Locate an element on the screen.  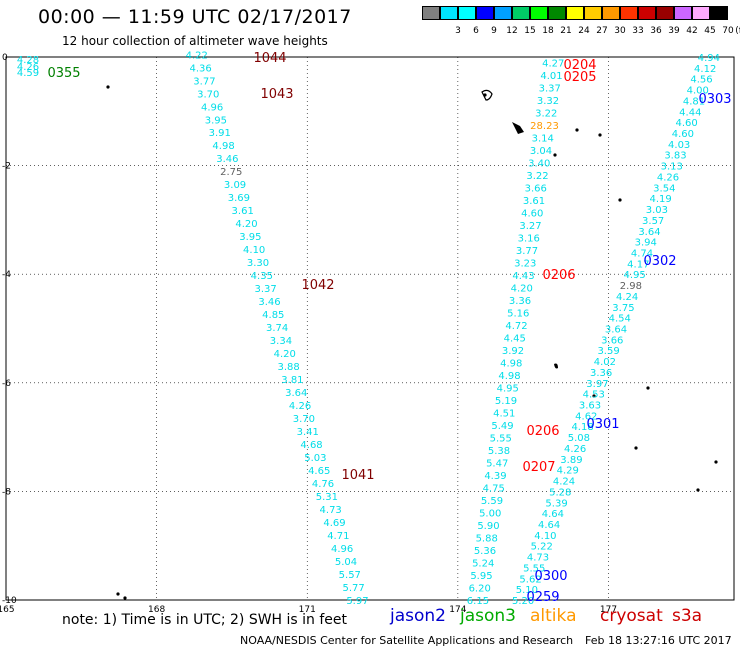
swh-value: 4.60 is located at coordinates (683, 134).